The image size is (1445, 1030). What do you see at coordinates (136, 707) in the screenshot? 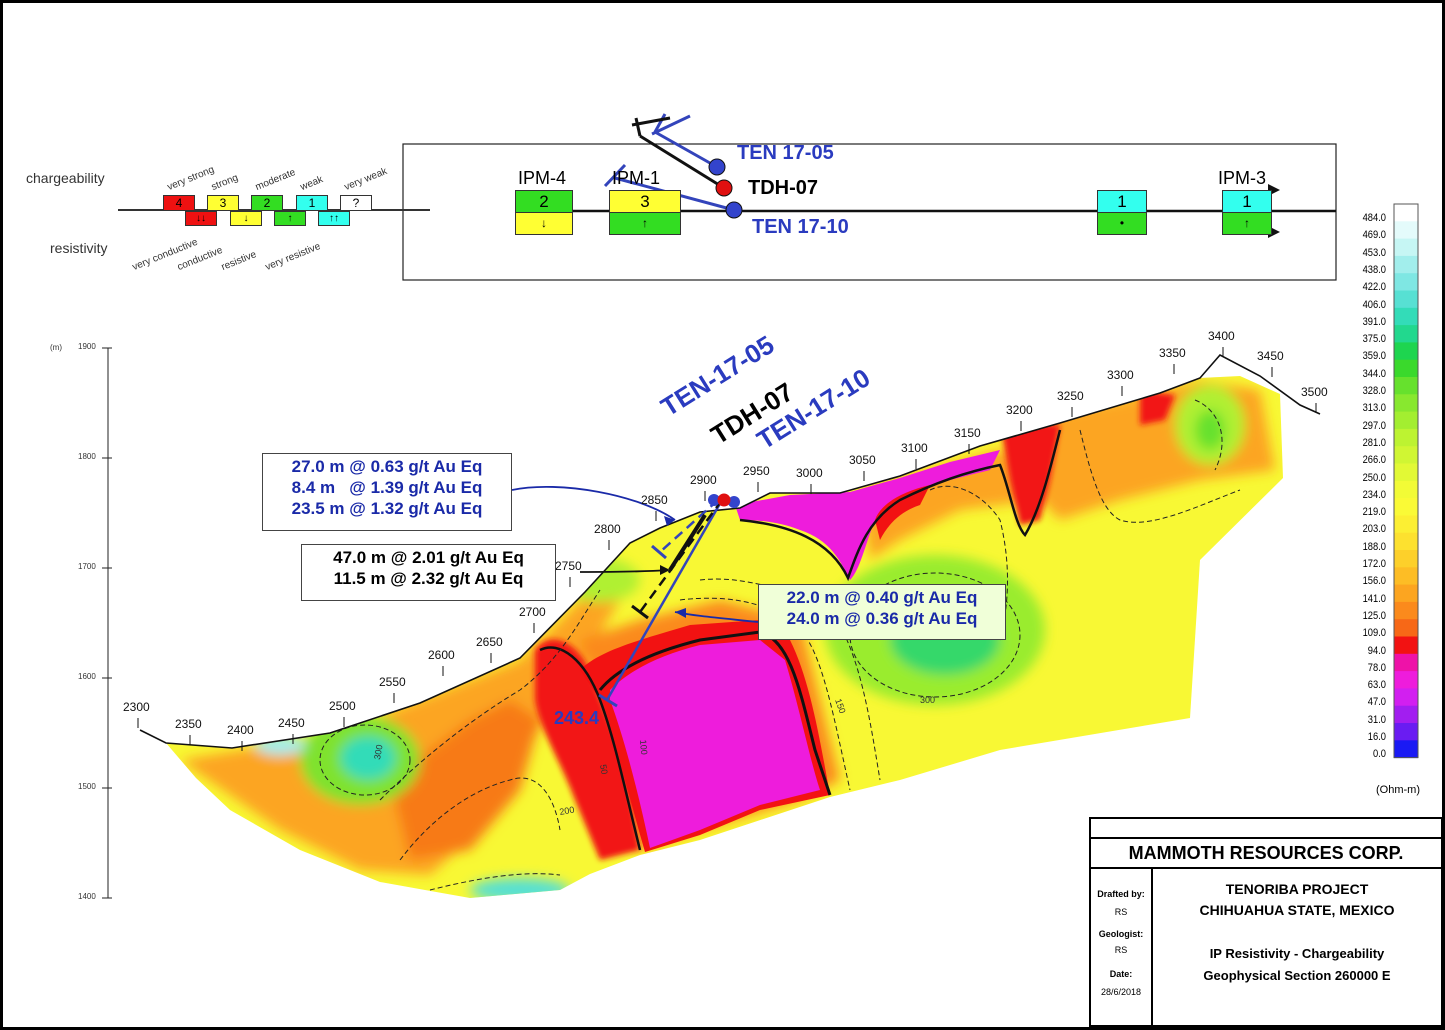
I see `station-label: 2300` at bounding box center [136, 707].